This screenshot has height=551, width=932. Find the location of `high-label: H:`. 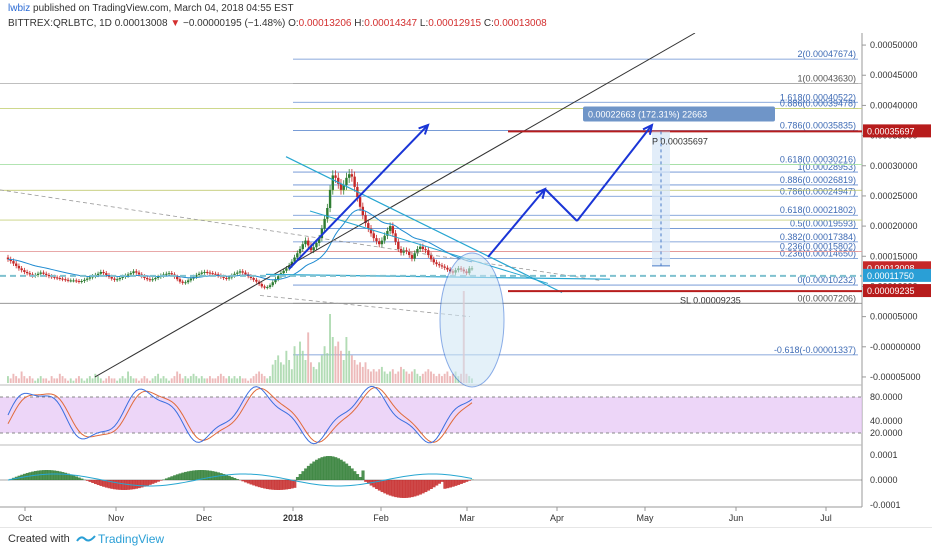

high-label: H: is located at coordinates (359, 23).